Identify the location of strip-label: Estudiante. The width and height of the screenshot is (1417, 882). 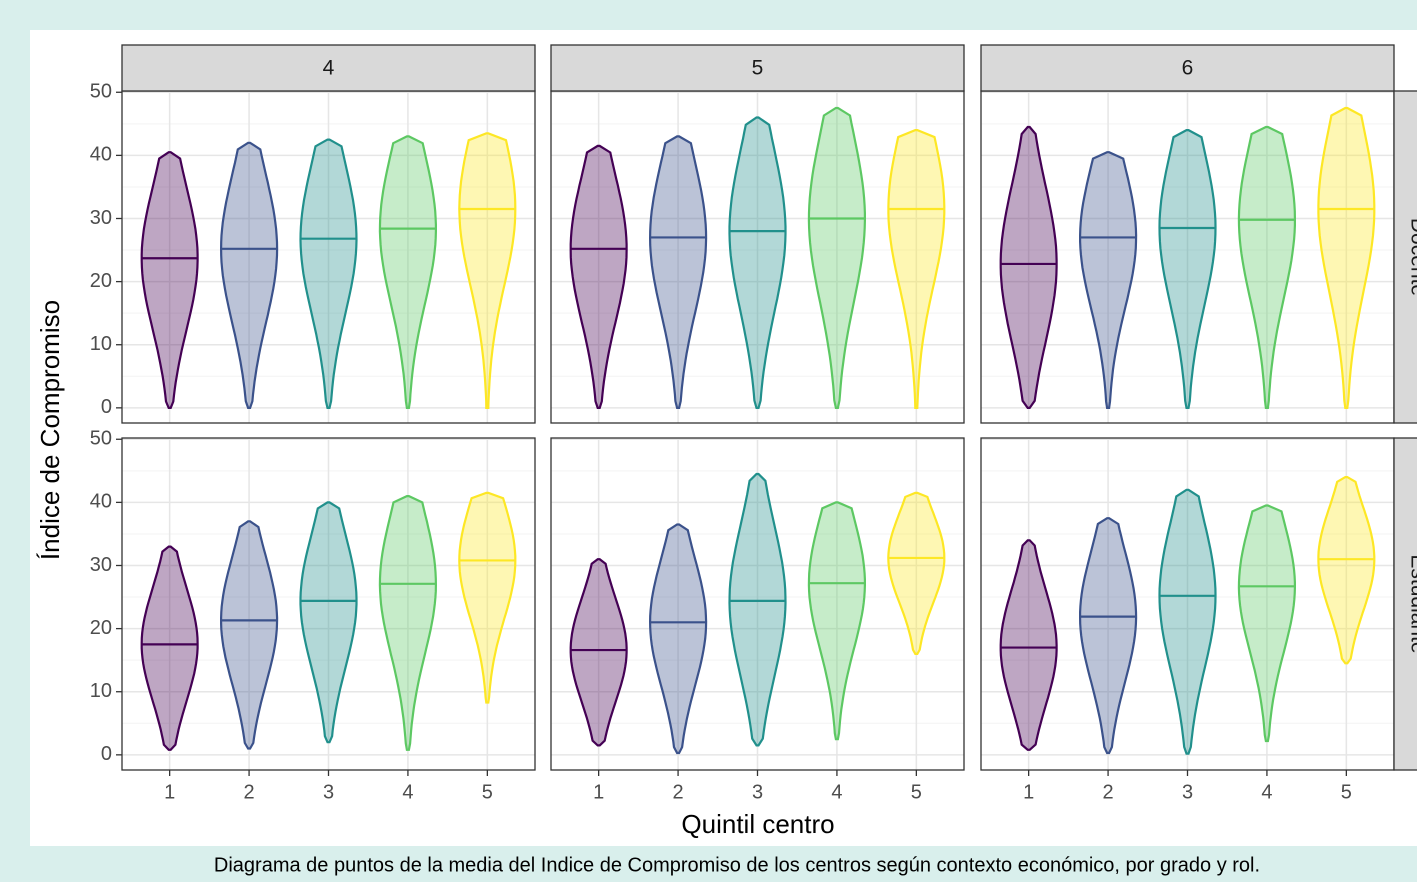
(1411, 603).